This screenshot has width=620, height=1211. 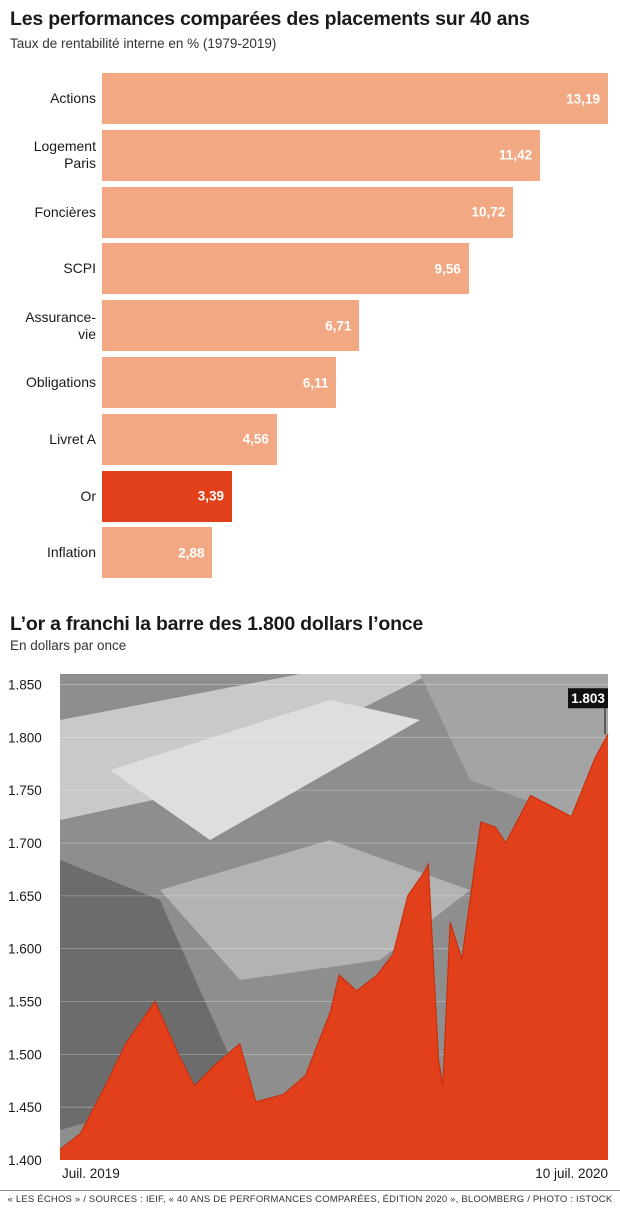 I want to click on bar: 6,11, so click(x=219, y=382).